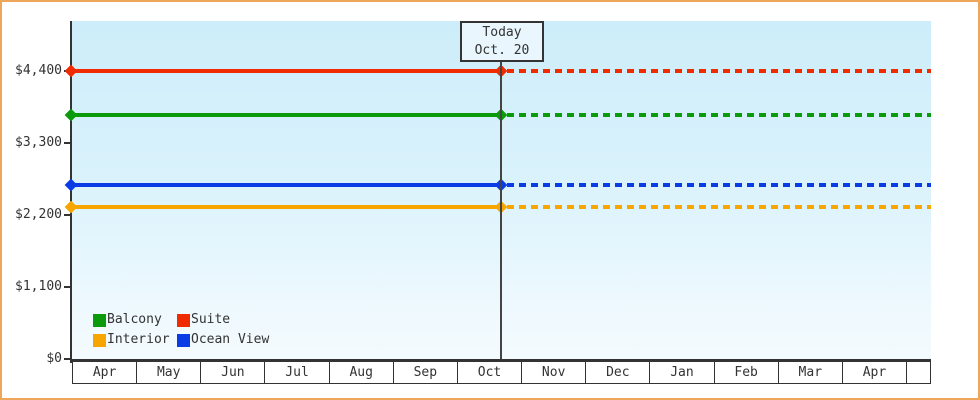 The height and width of the screenshot is (400, 980). I want to click on legend-label-suite: Suite, so click(211, 319).